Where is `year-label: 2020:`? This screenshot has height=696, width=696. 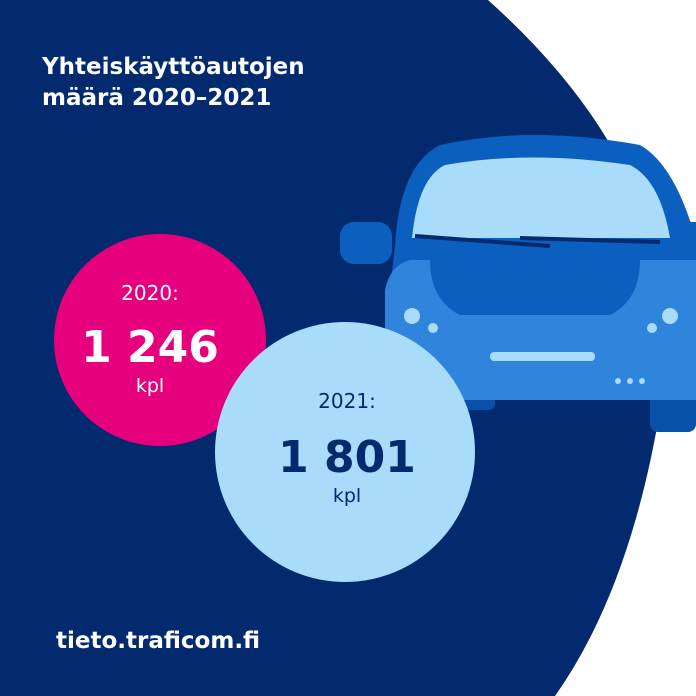 year-label: 2020: is located at coordinates (150, 293).